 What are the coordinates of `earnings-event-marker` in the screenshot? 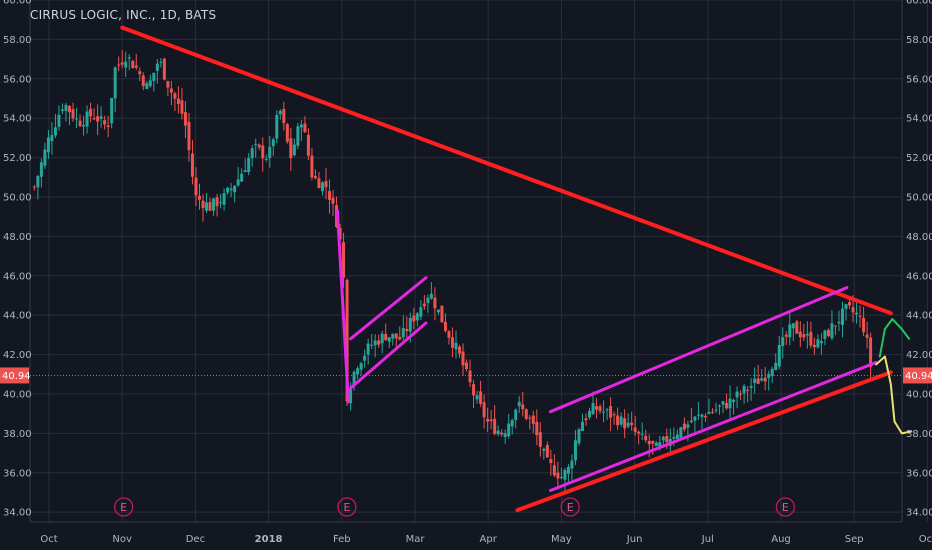 It's located at (124, 507).